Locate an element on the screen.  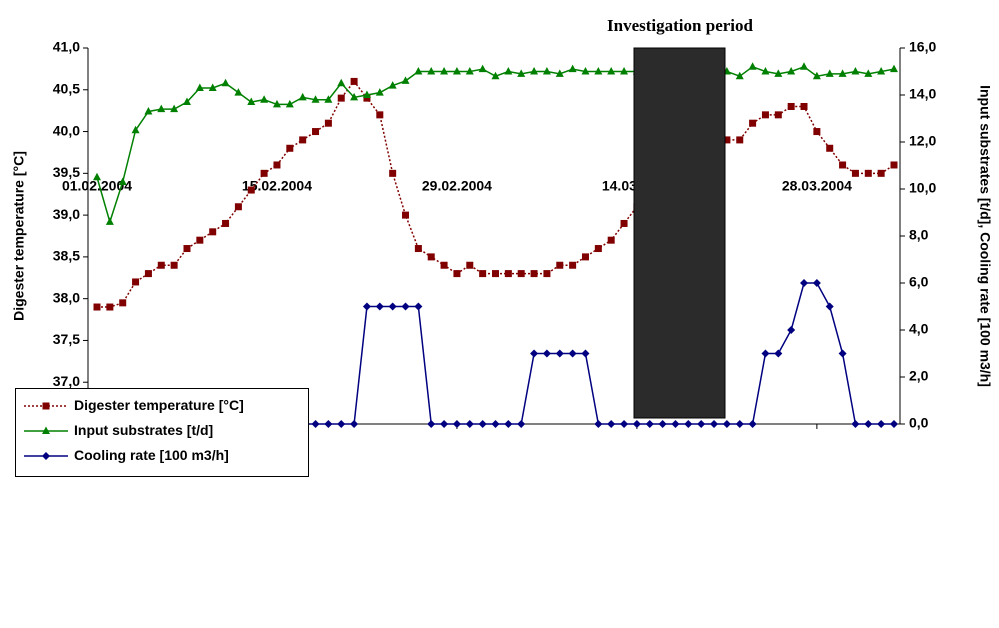
y2-tick-label: 12,0 is located at coordinates (922, 141).